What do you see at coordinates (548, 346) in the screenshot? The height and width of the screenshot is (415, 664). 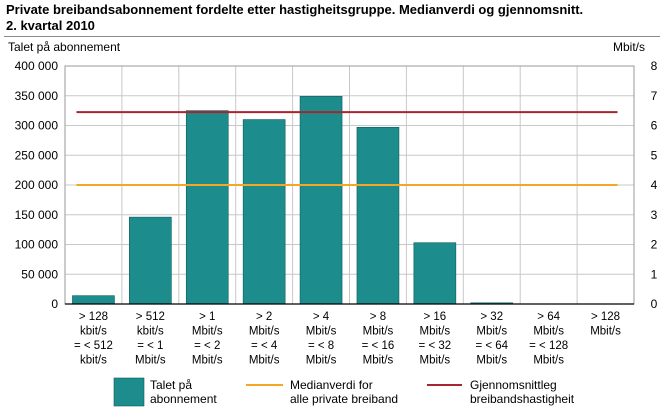 I see `x-tick-label-line: = < 128` at bounding box center [548, 346].